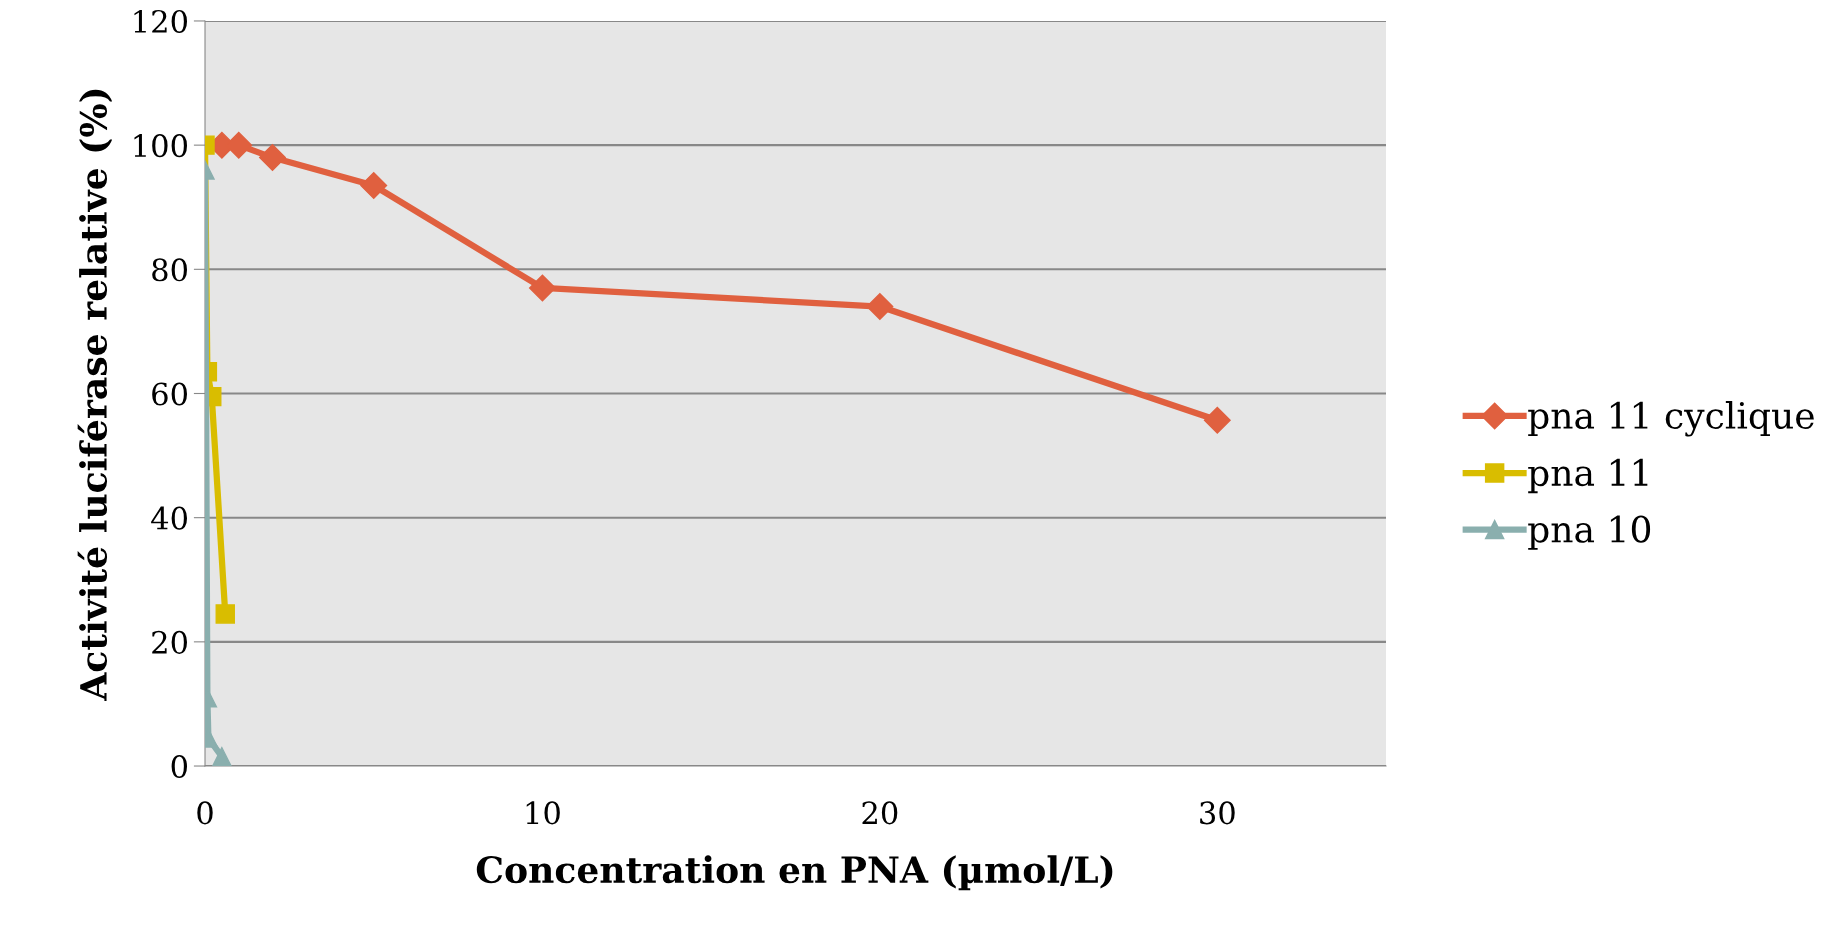 The height and width of the screenshot is (936, 1837). Describe the element at coordinates (161, 21) in the screenshot. I see `y-tick-label: 120` at that location.